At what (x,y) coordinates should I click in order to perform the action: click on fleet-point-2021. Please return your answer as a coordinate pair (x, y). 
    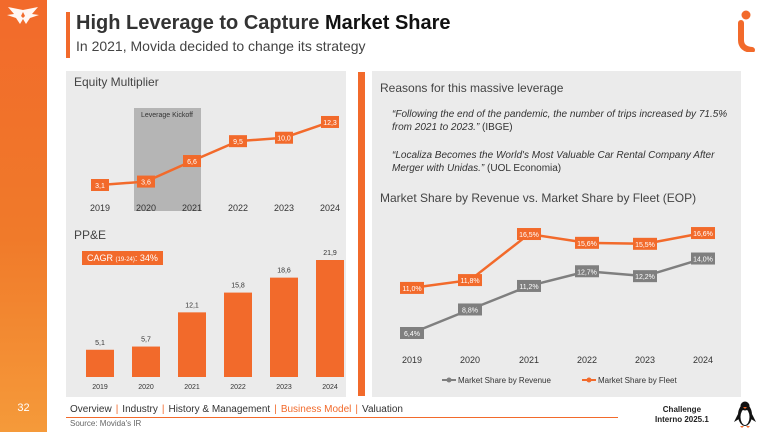
    Looking at the image, I should click on (529, 234).